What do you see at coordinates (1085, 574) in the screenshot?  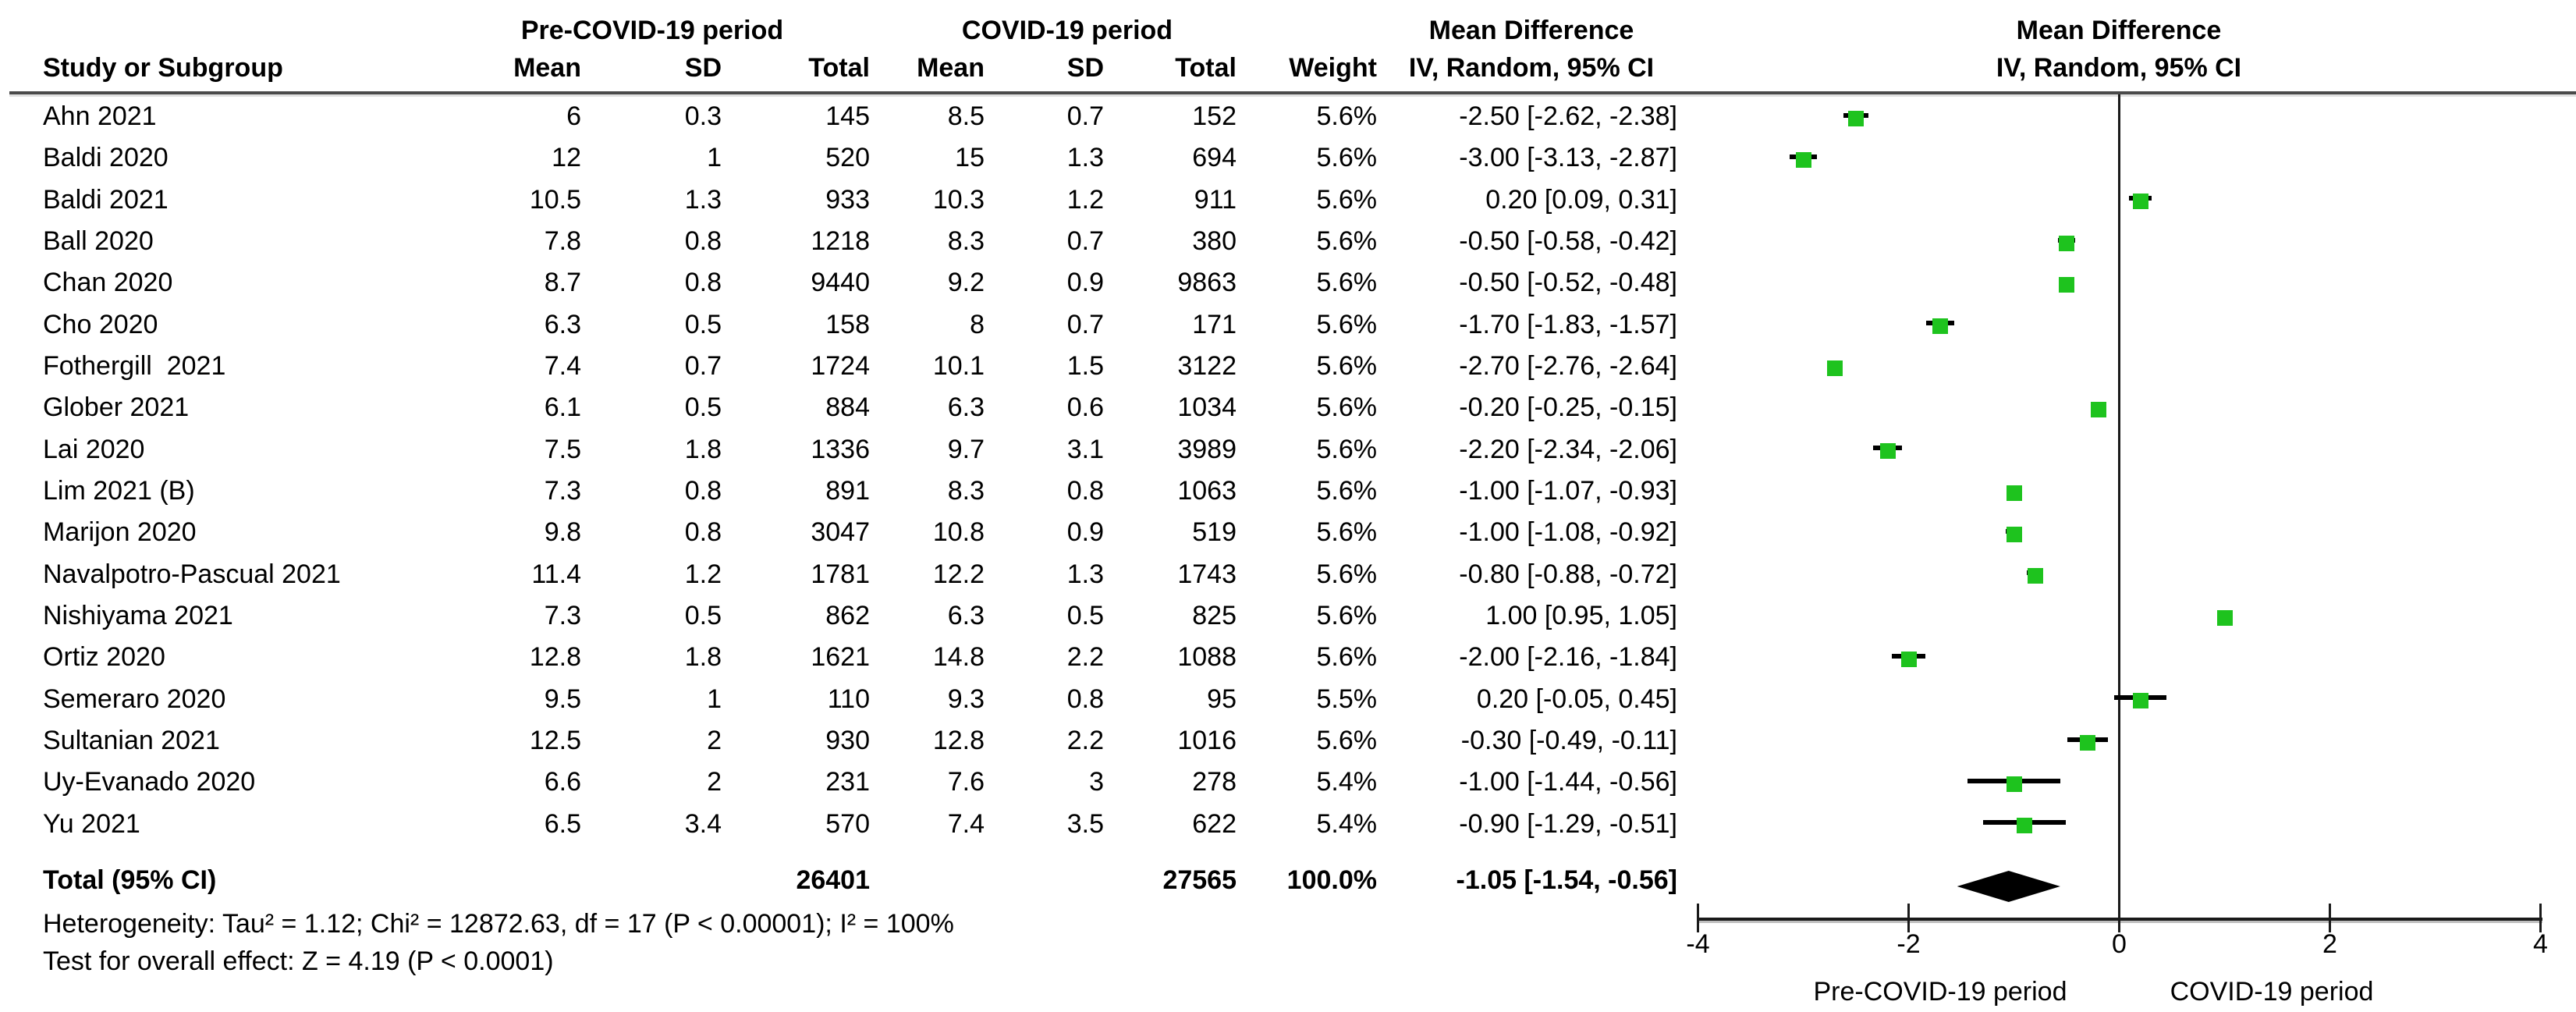 I see `covid-sd-value: 1.3` at bounding box center [1085, 574].